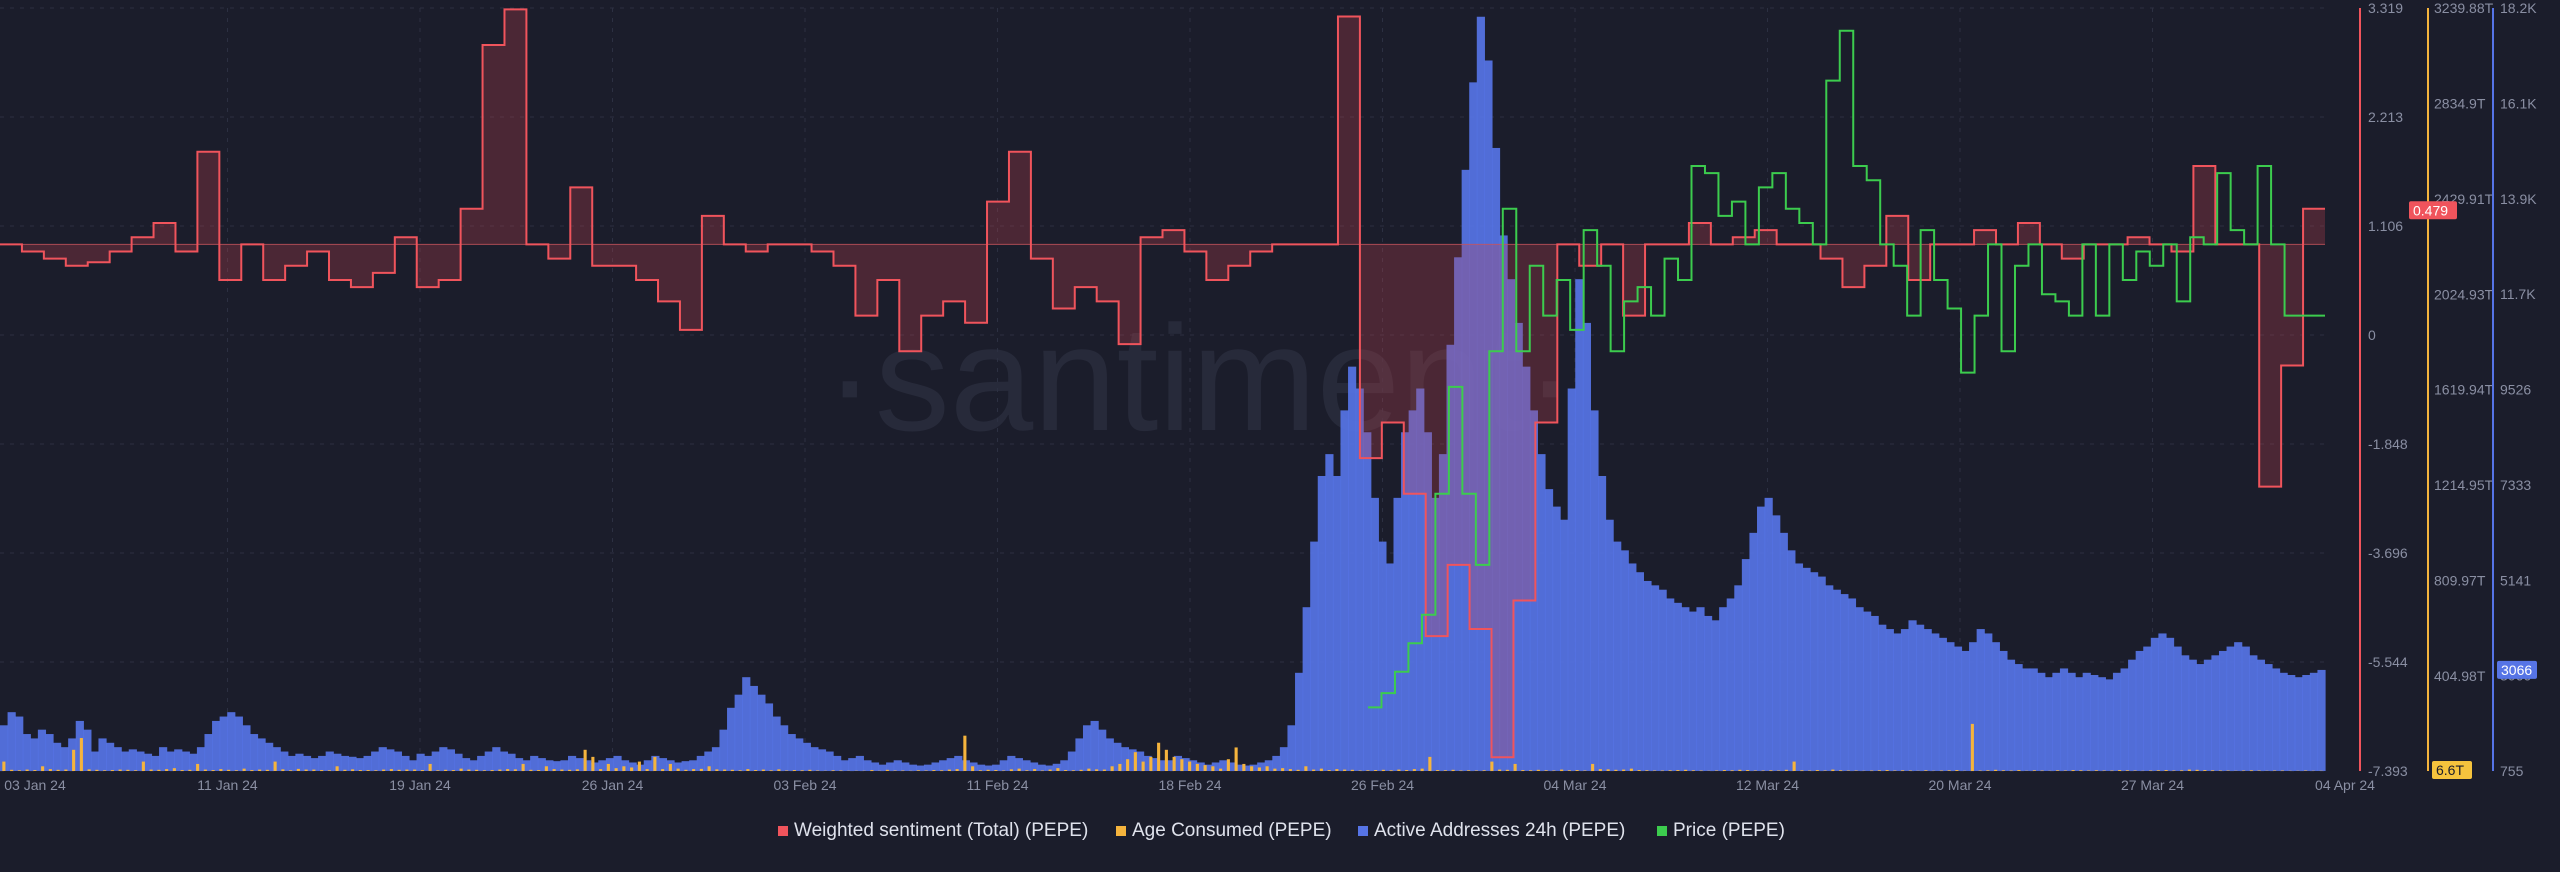 The width and height of the screenshot is (2560, 872). Describe the element at coordinates (2516, 670) in the screenshot. I see `addresses-last-value-badge: 3066` at that location.